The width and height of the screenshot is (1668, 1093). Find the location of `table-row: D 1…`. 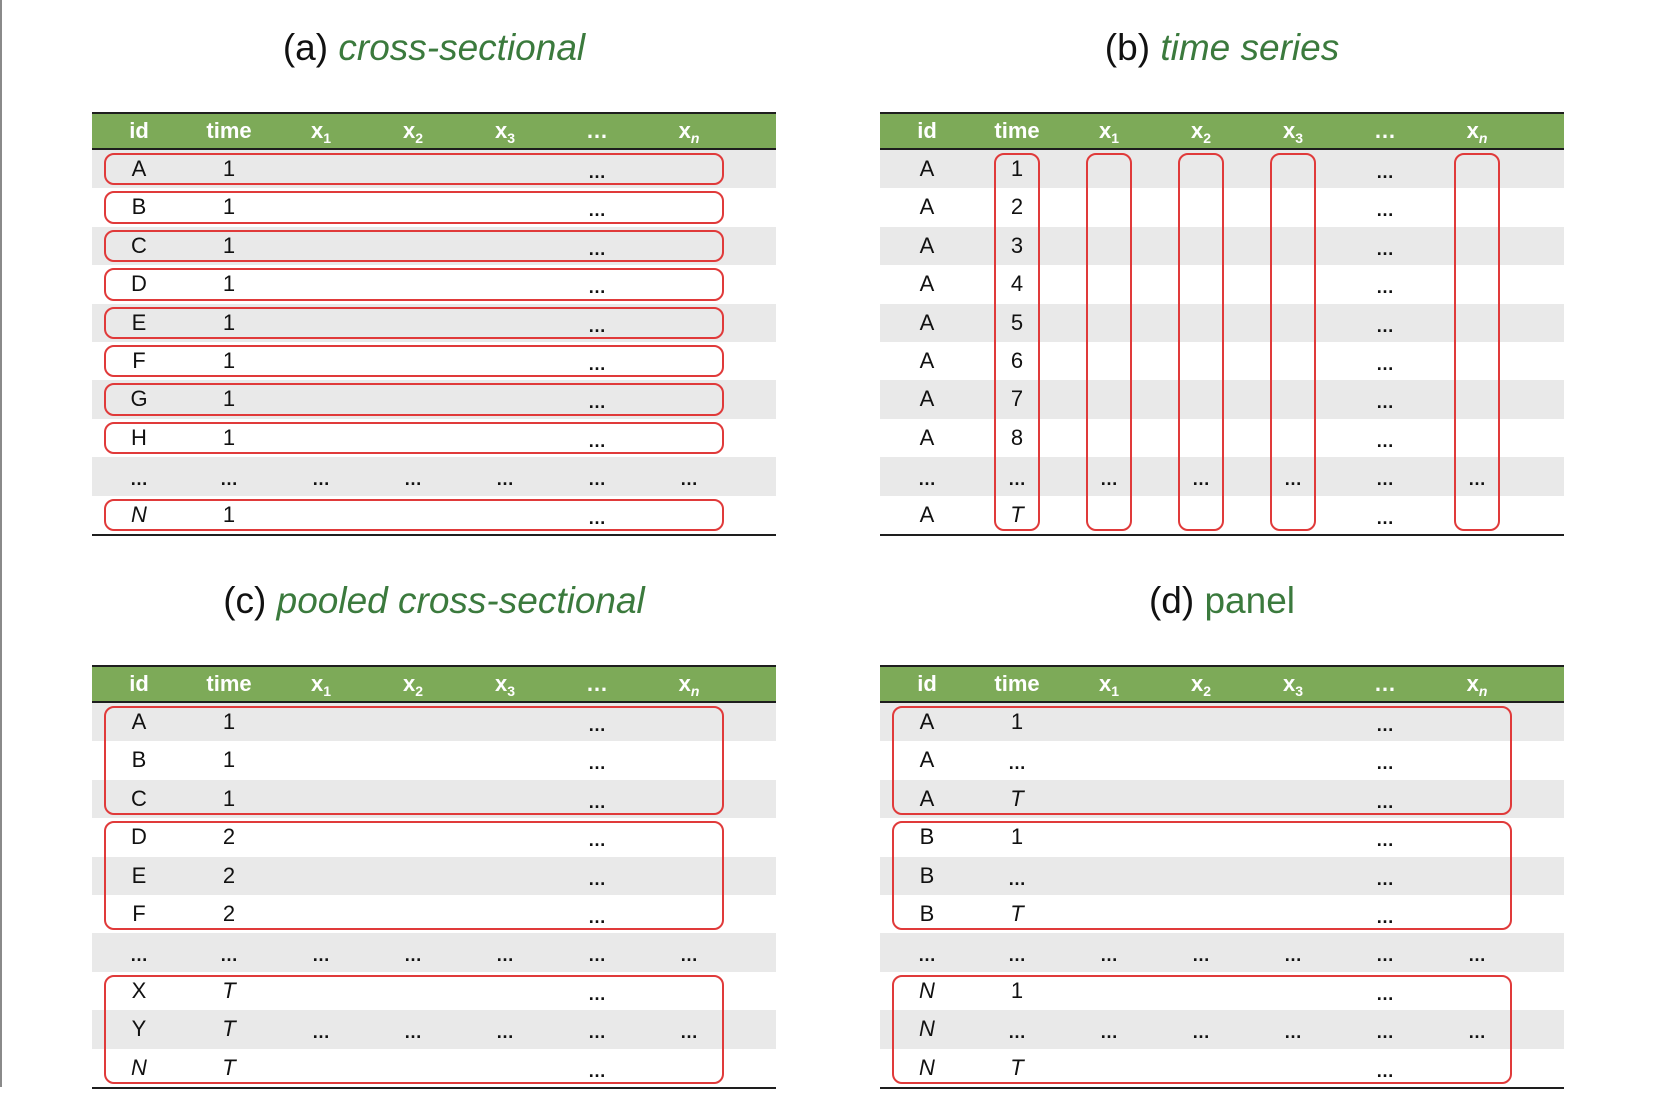

table-row: D 1… is located at coordinates (434, 284).